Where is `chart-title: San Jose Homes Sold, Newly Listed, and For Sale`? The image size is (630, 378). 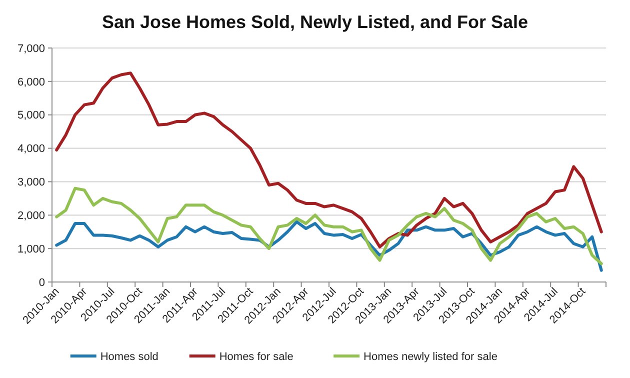 chart-title: San Jose Homes Sold, Newly Listed, and For Sale is located at coordinates (315, 22).